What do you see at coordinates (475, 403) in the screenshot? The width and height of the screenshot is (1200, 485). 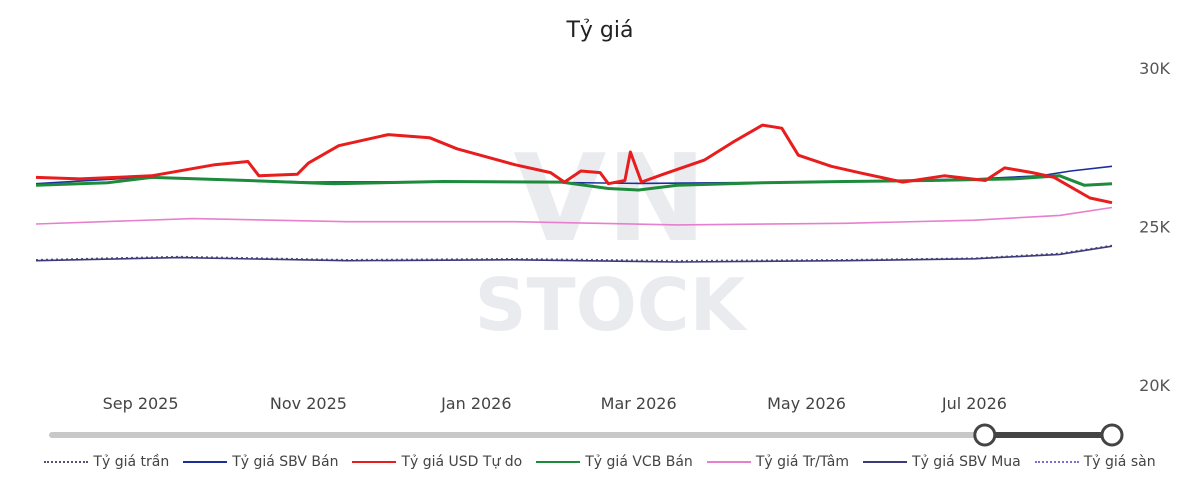 I see `x-tick-label: Jan 2026` at bounding box center [475, 403].